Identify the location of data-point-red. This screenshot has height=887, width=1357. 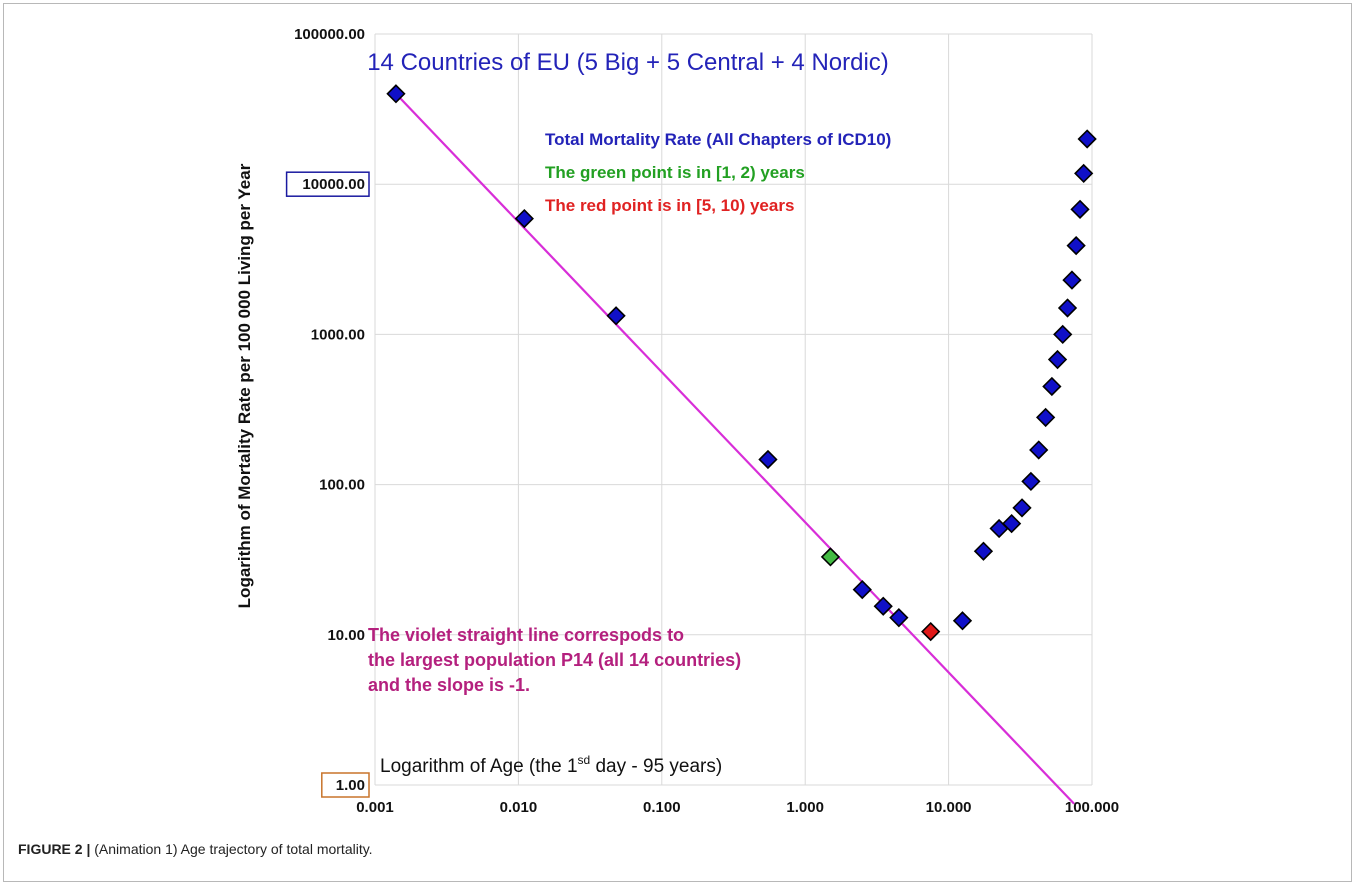
(931, 631).